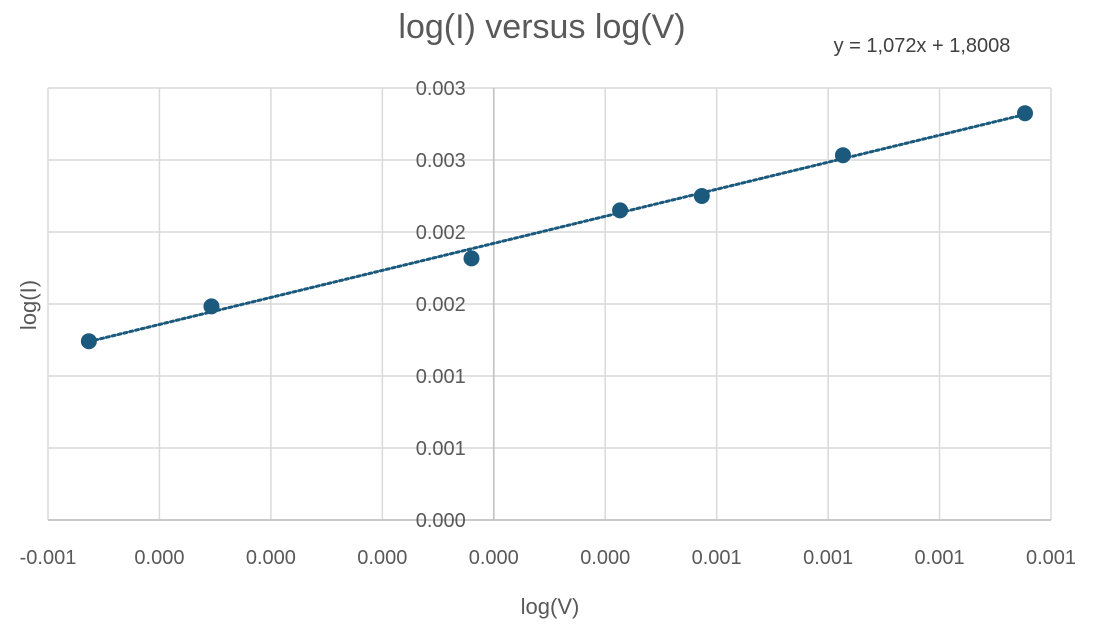  Describe the element at coordinates (48, 558) in the screenshot. I see `x-tick-label: -0.001` at that location.